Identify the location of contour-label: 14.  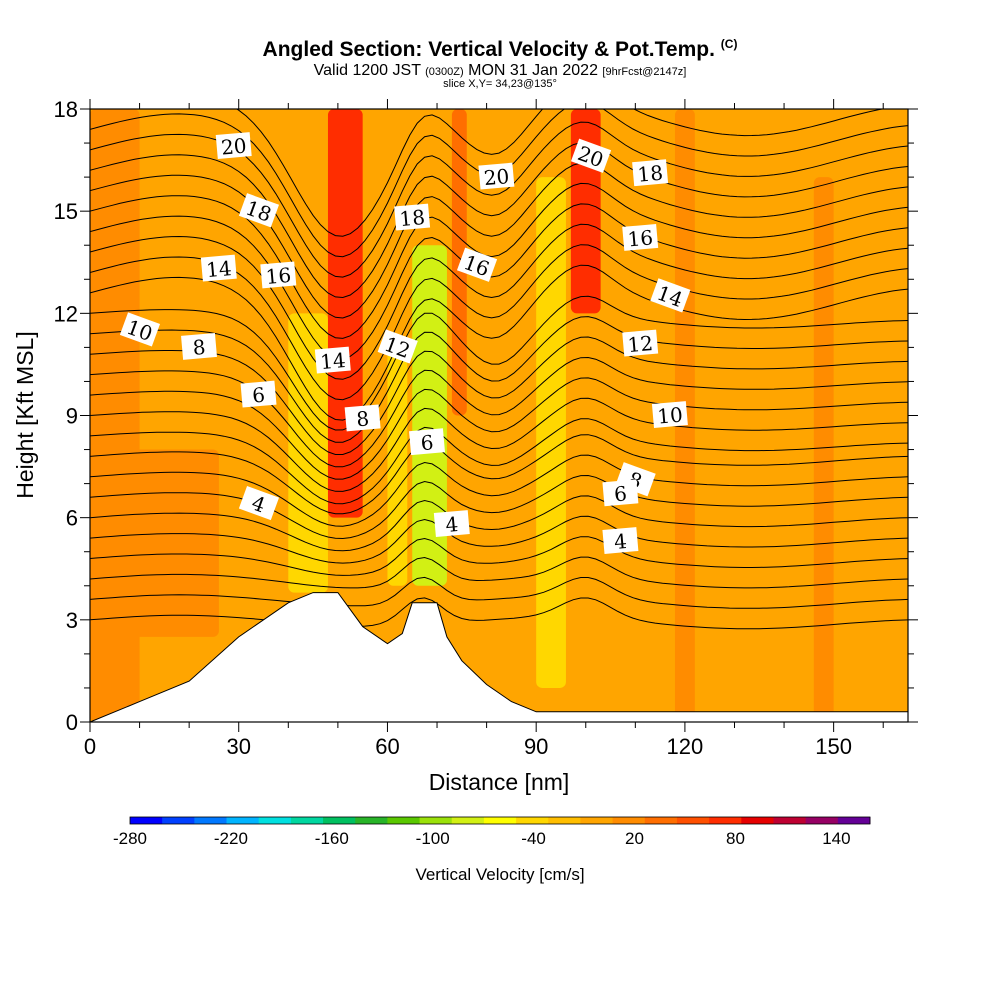
(218, 268).